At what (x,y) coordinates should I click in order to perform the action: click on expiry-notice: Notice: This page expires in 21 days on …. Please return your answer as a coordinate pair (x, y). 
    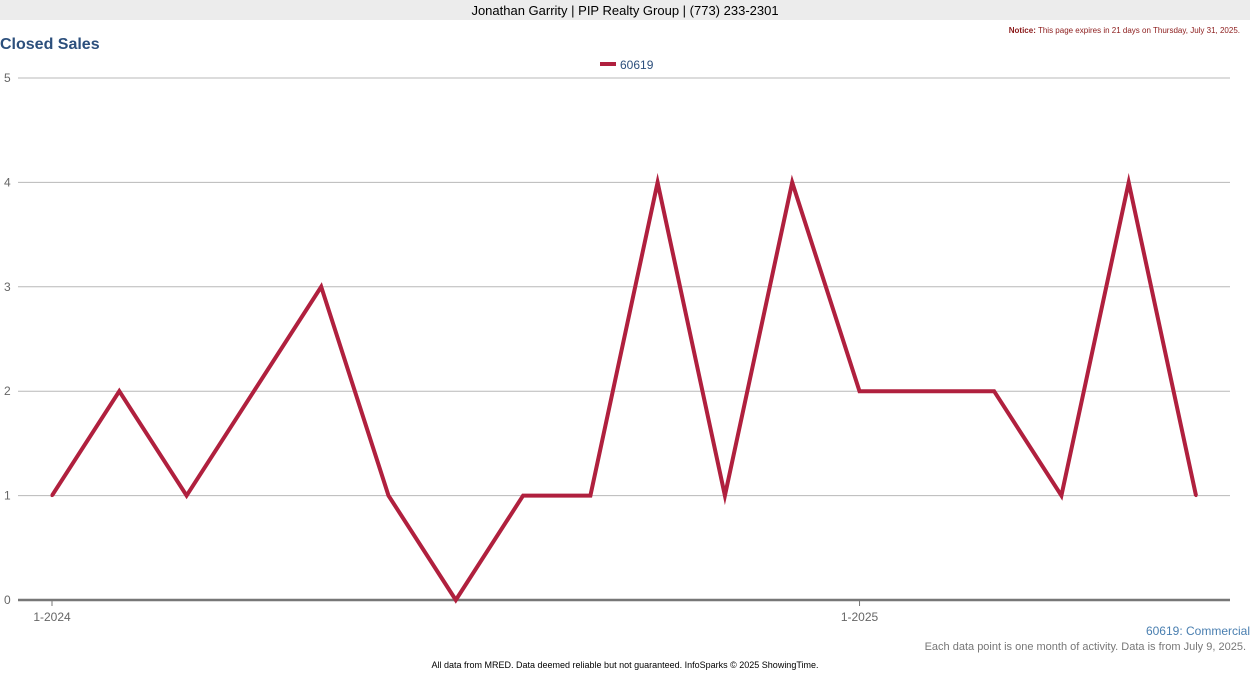
    Looking at the image, I should click on (1124, 30).